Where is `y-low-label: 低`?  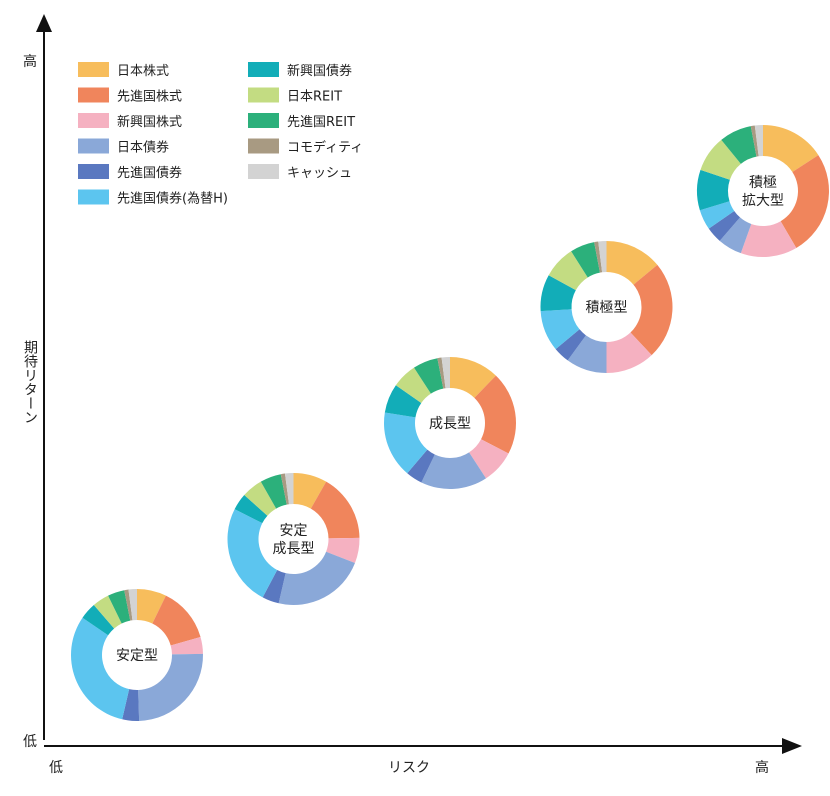
y-low-label: 低 is located at coordinates (30, 742).